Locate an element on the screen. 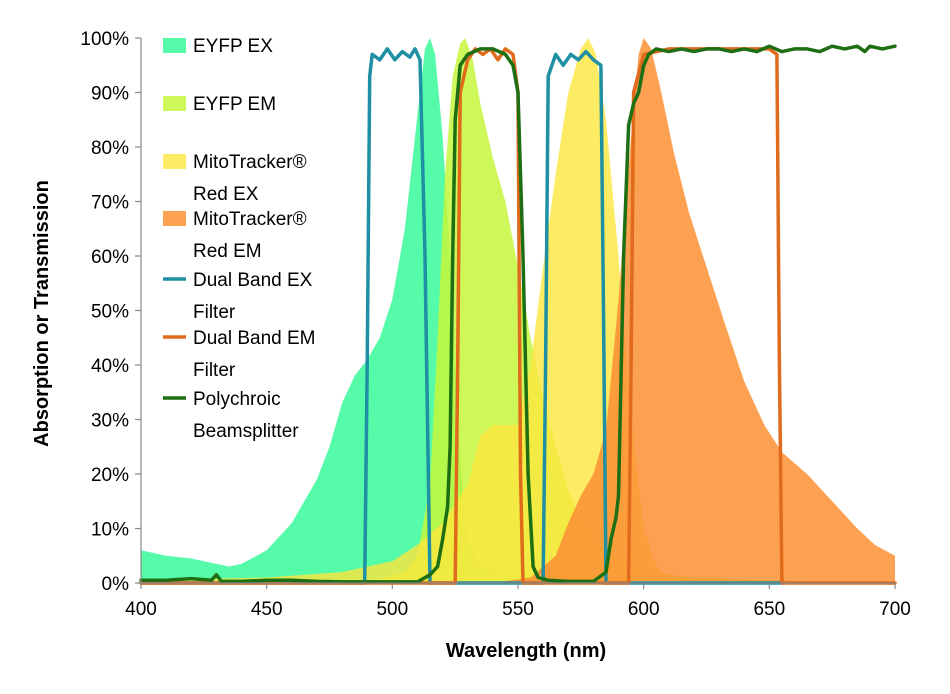 This screenshot has height=694, width=950. x-tick-label: 450 is located at coordinates (267, 609).